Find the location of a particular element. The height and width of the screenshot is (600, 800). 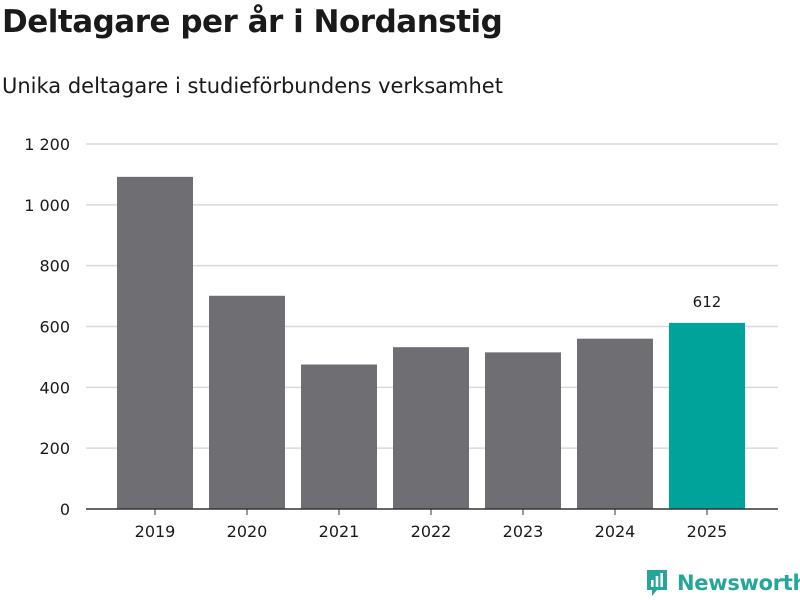

data-labels: 612 is located at coordinates (707, 302).